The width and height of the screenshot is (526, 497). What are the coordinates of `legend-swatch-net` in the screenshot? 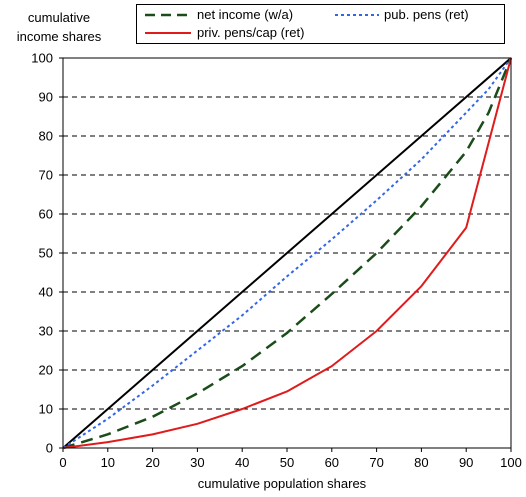 It's located at (168, 15).